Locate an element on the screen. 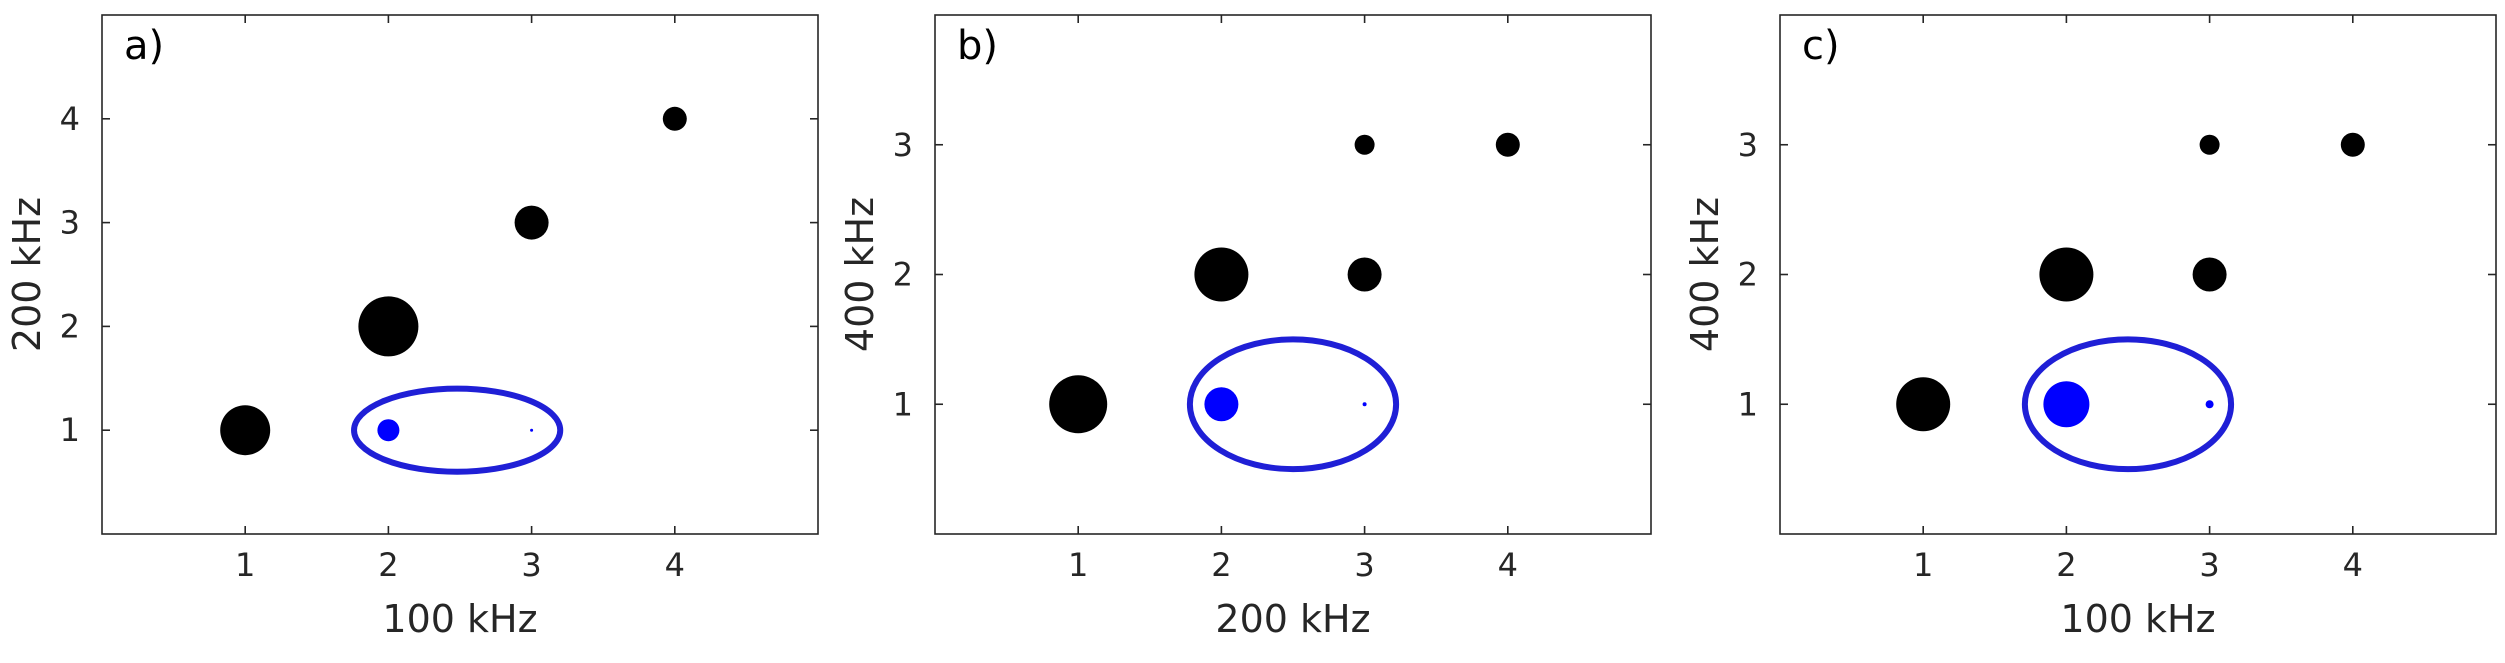 The width and height of the screenshot is (2505, 663). y-axis-title: 200 kHz is located at coordinates (27, 274).